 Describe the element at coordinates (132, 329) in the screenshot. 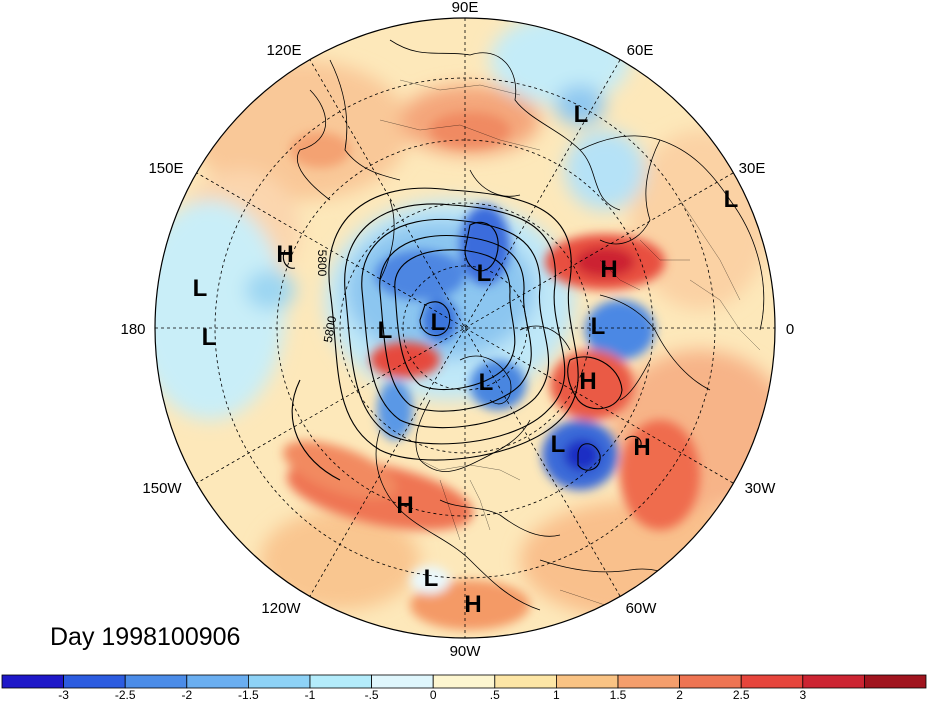

I see `lon-label-180: 180` at that location.